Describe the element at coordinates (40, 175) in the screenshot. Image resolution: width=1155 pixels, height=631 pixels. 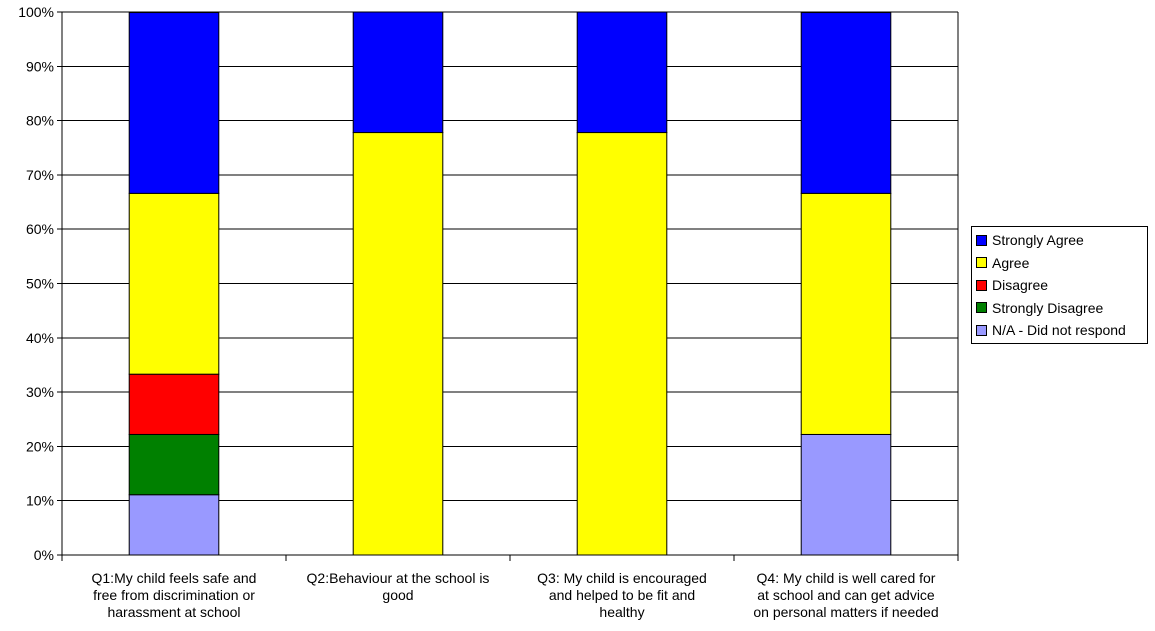
I see `y-tick-label: 70%` at that location.